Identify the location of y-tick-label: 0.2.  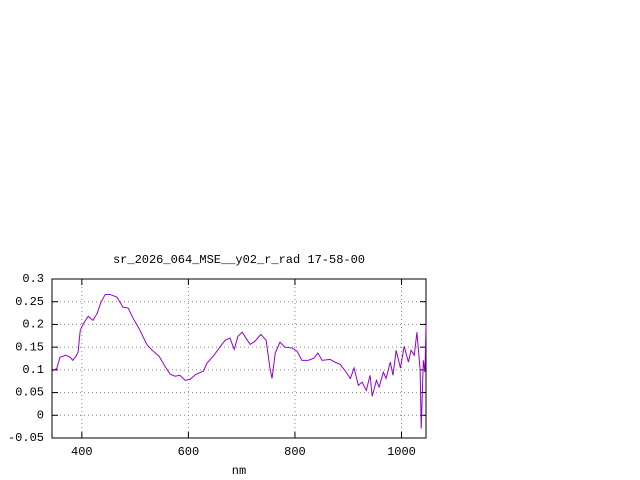
(33, 325).